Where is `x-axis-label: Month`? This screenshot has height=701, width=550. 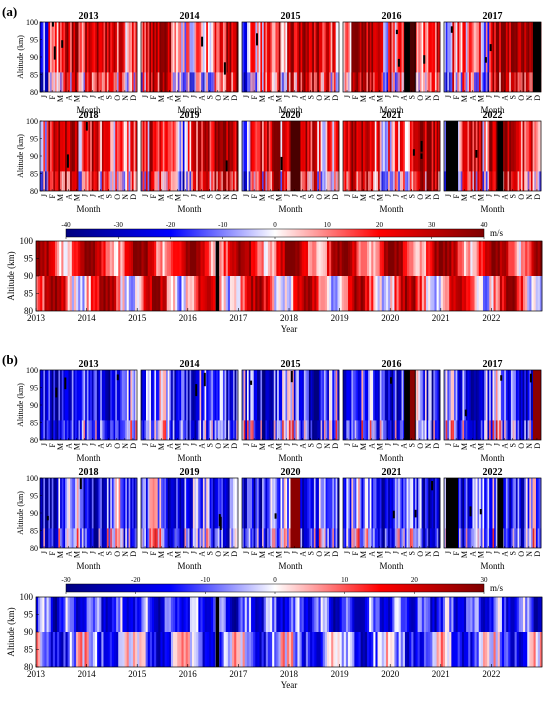
x-axis-label: Month is located at coordinates (88, 110).